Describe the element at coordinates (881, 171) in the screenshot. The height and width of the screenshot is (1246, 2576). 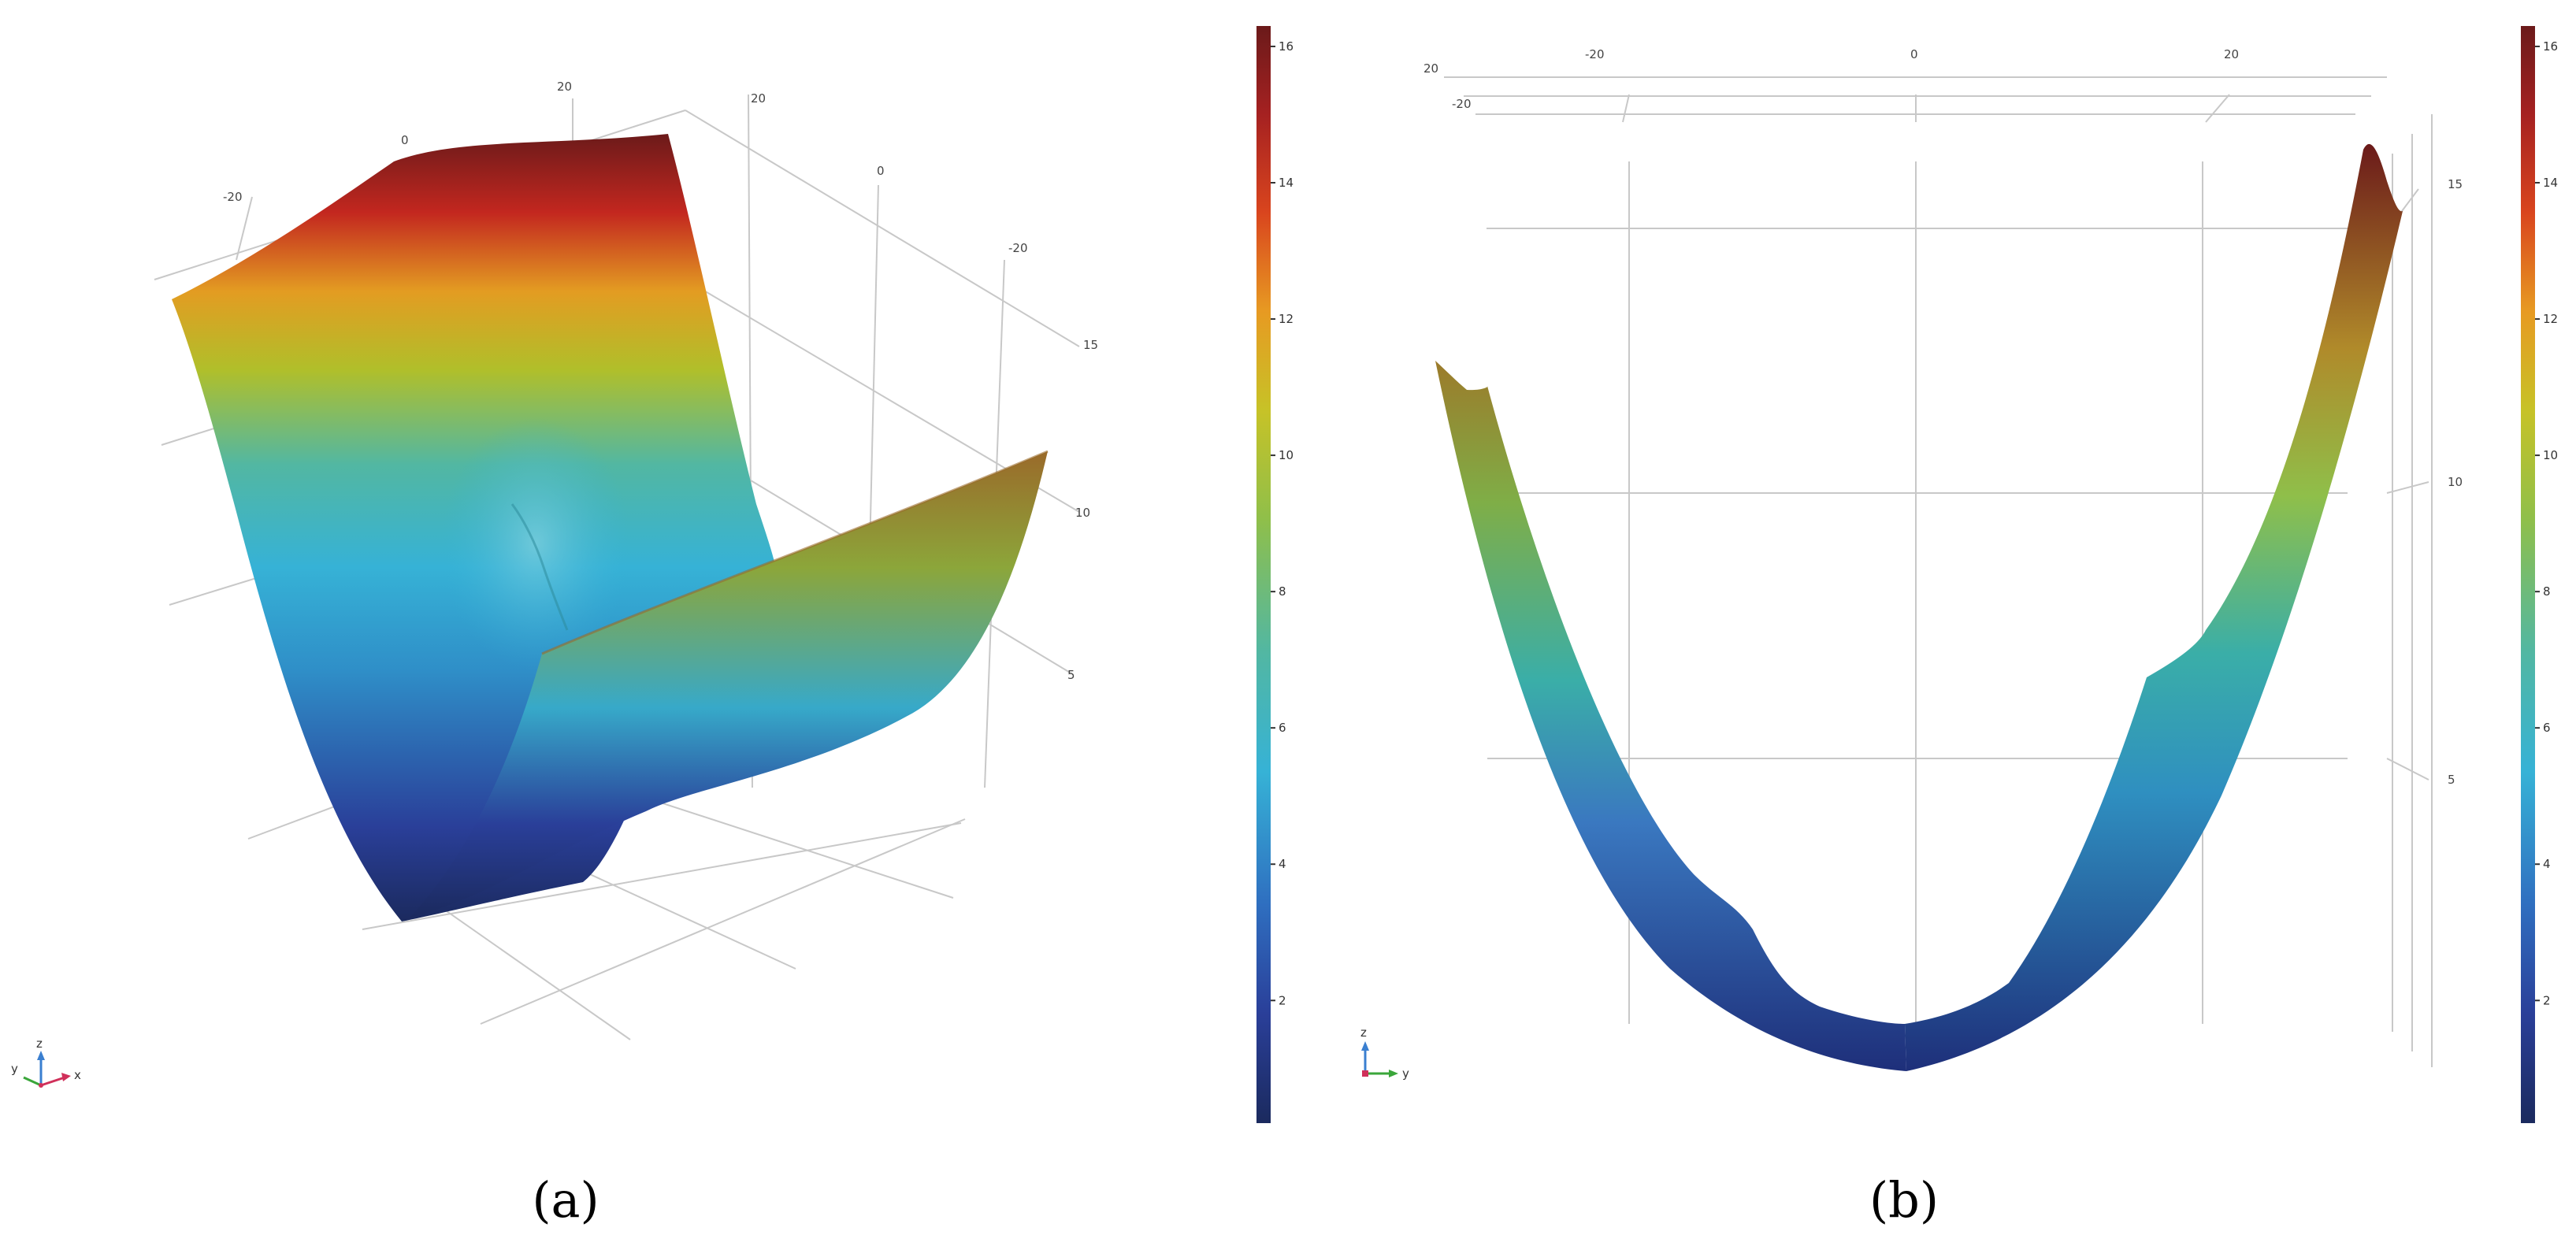
I see `tick-a-x-0: 0` at that location.